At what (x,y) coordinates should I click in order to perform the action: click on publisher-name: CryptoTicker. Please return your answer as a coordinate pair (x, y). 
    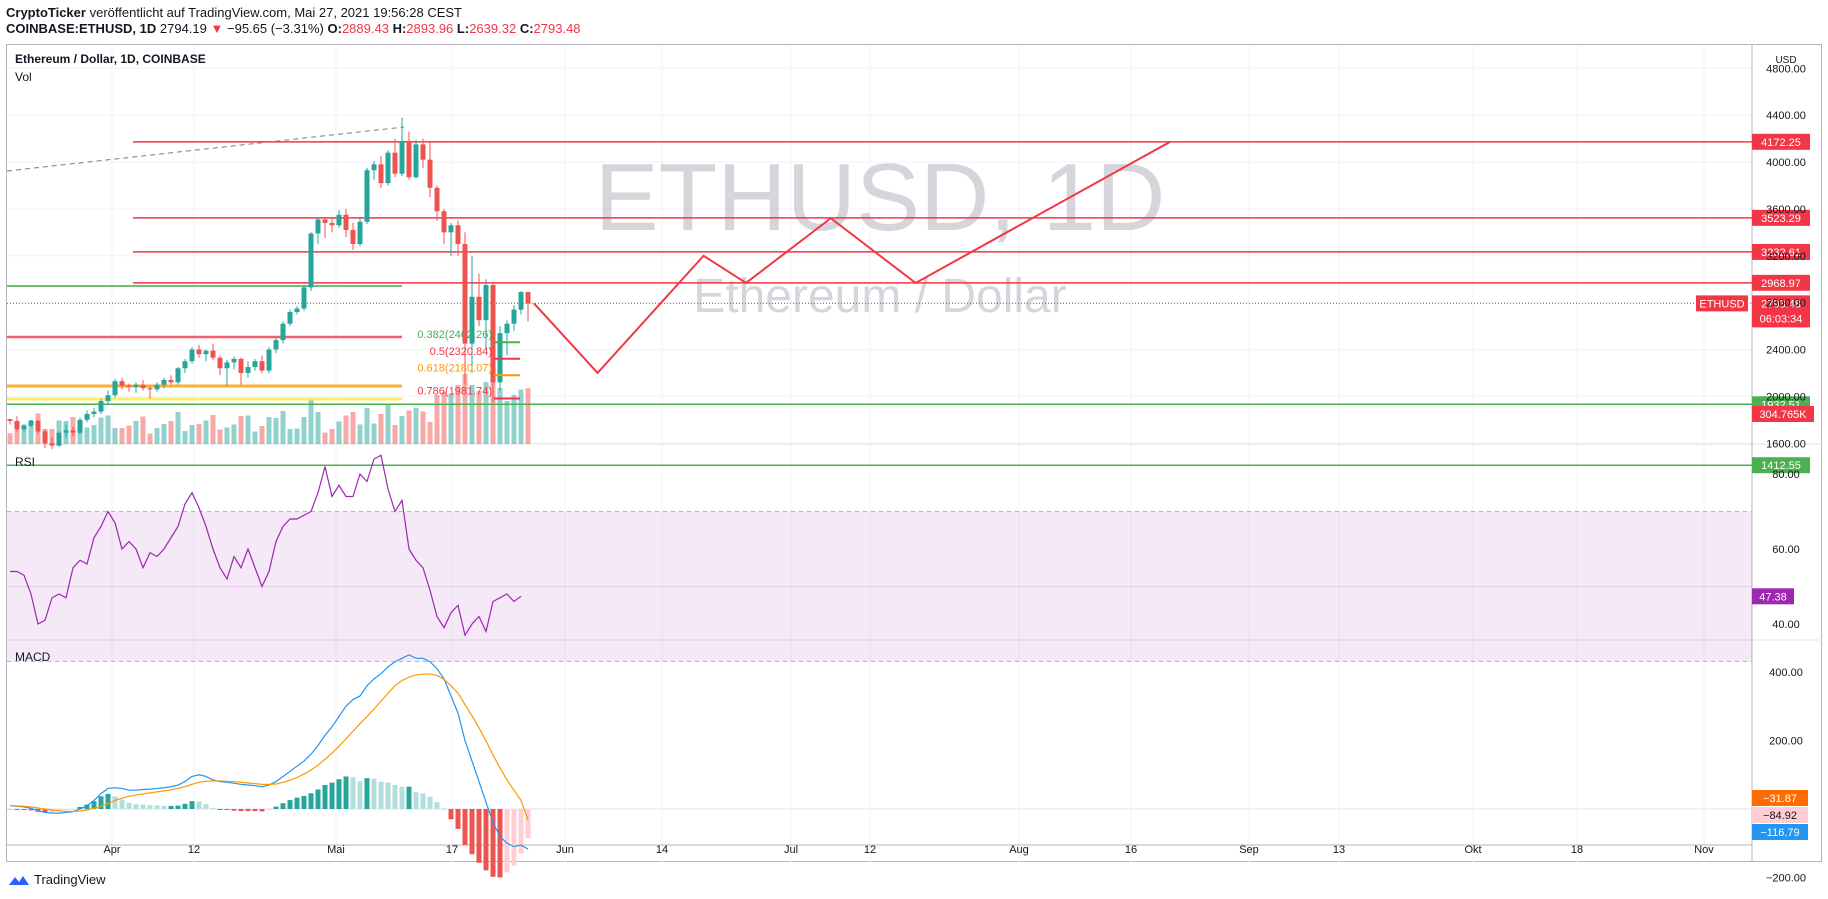
    Looking at the image, I should click on (46, 12).